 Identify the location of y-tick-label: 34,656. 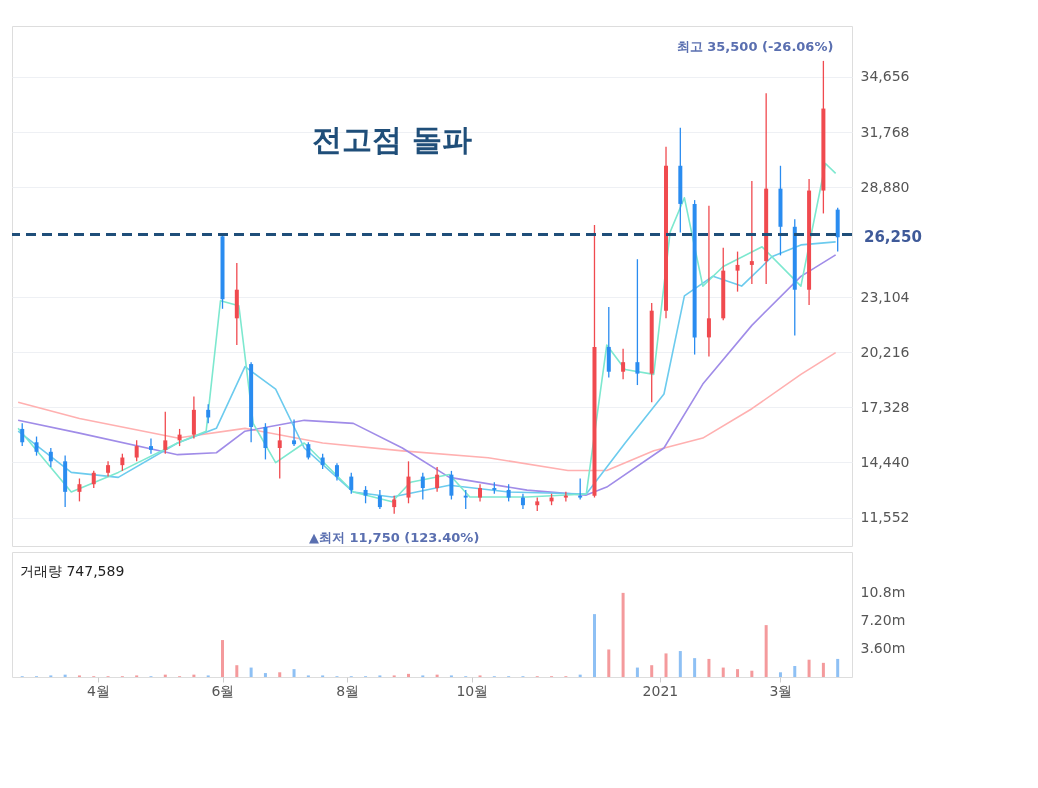
(885, 76).